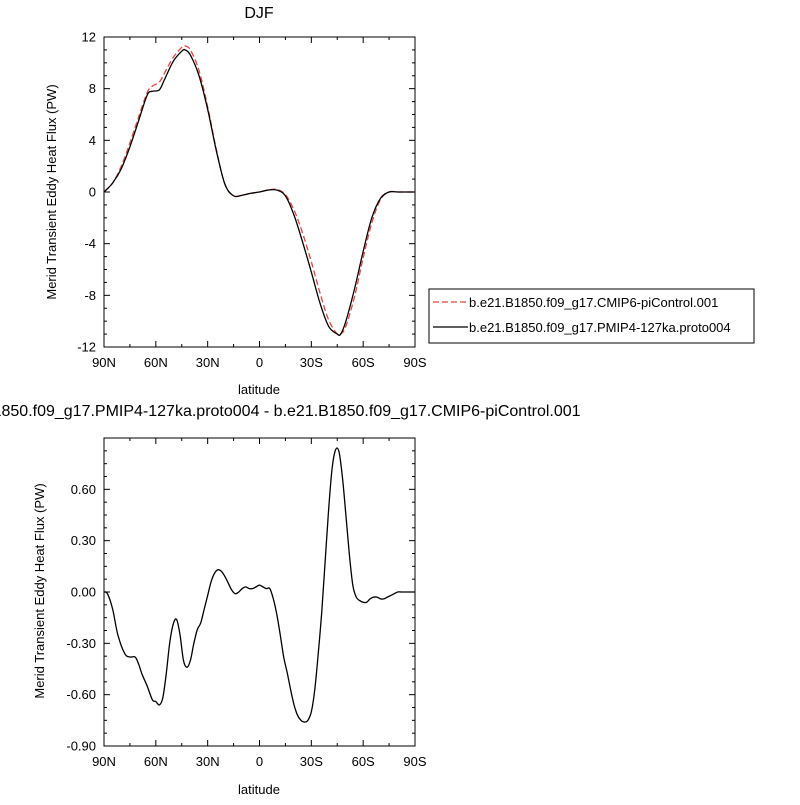 The width and height of the screenshot is (800, 805). I want to click on legend-box, so click(591, 316).